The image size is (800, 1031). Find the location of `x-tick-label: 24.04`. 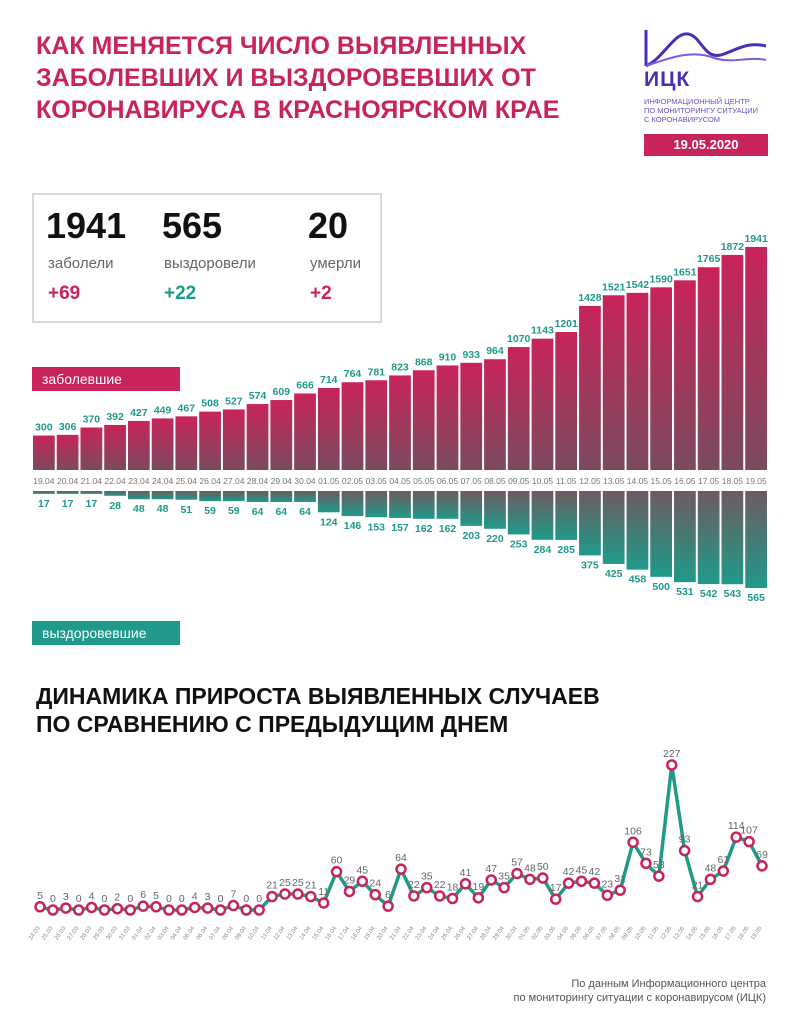

x-tick-label: 24.04 is located at coordinates (435, 933).